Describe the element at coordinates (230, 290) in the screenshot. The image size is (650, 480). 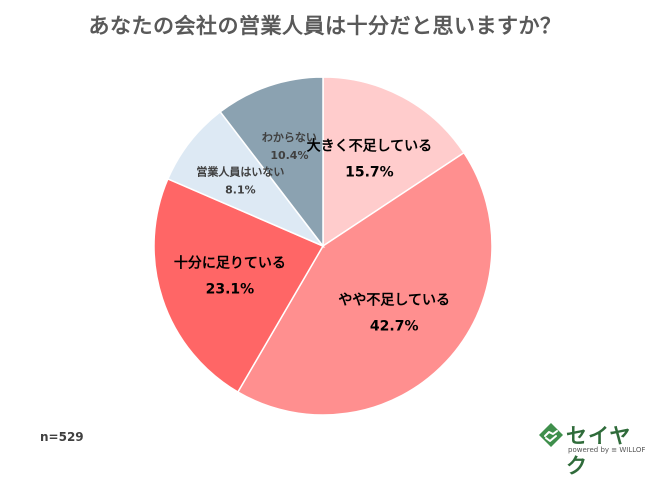
I see `pie-slice-value-2: 23.1%` at that location.